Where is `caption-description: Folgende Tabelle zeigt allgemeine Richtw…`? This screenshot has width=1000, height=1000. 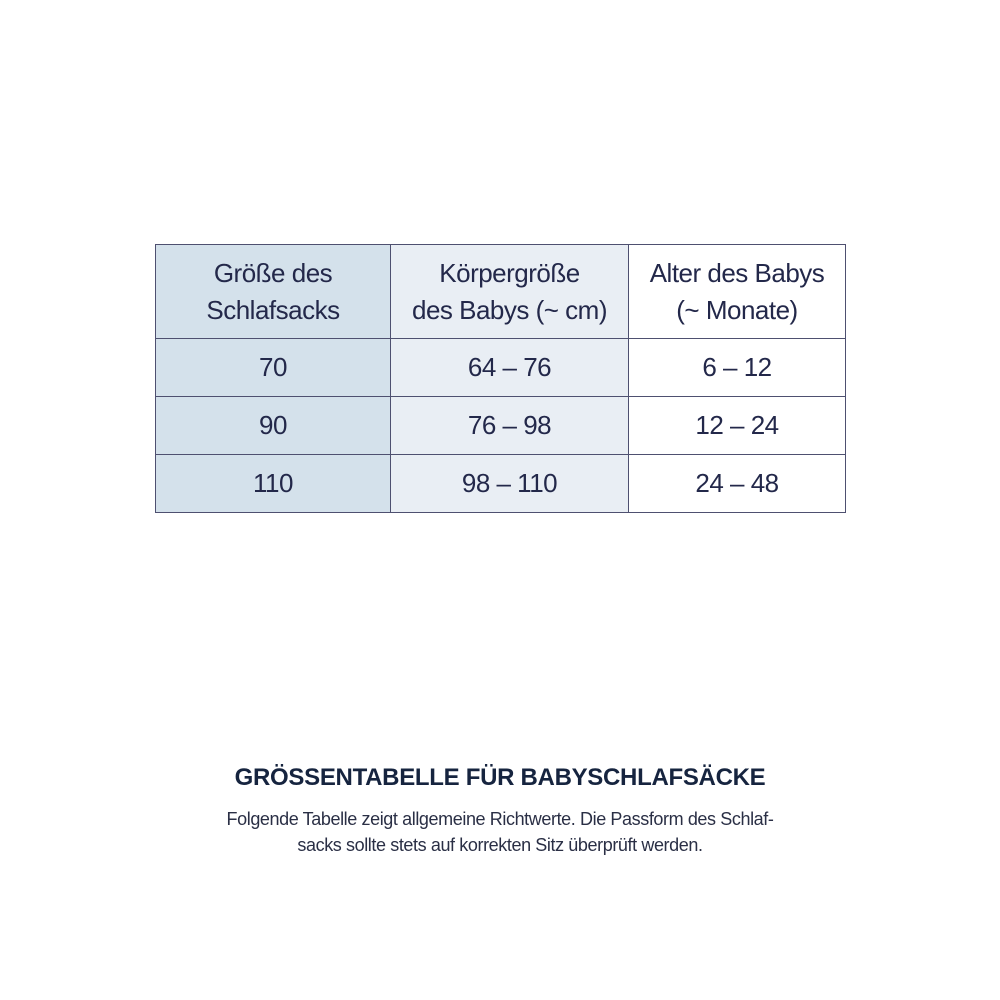
caption-description: Folgende Tabelle zeigt allgemeine Richtw… is located at coordinates (500, 832).